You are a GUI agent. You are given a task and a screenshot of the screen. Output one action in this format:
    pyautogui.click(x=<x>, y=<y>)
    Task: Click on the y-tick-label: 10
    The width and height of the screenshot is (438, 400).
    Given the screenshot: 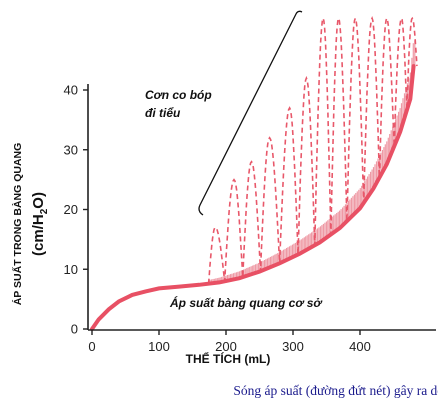 What is the action you would take?
    pyautogui.click(x=71, y=269)
    